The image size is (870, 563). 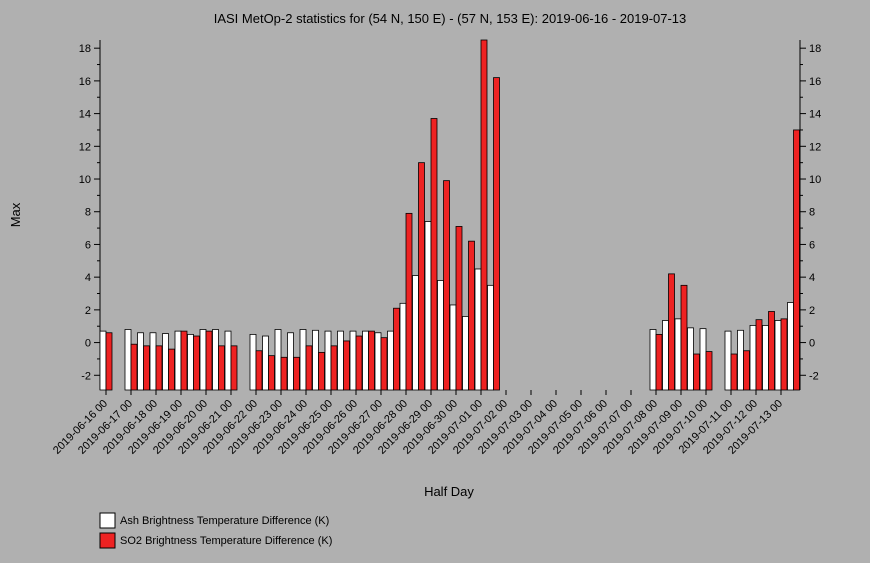 I want to click on y2-tick-label: 16, so click(x=815, y=82).